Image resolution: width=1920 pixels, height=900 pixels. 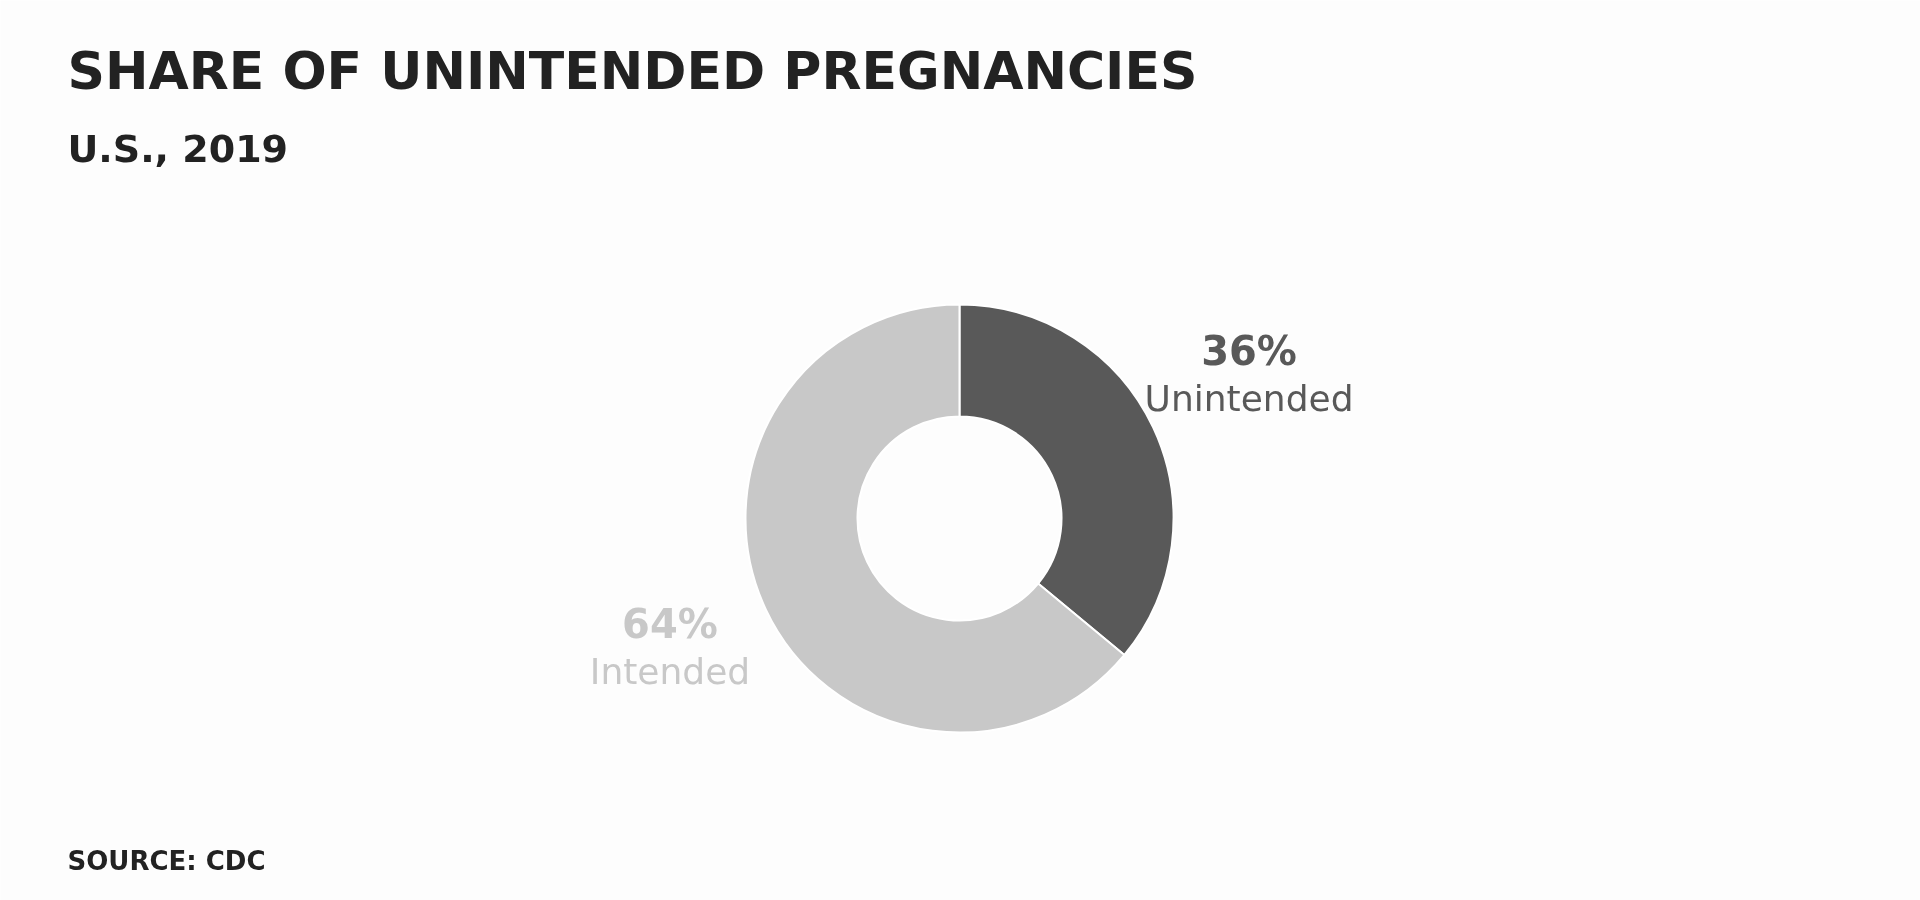 What do you see at coordinates (1249, 399) in the screenshot?
I see `slice-label: Unintended` at bounding box center [1249, 399].